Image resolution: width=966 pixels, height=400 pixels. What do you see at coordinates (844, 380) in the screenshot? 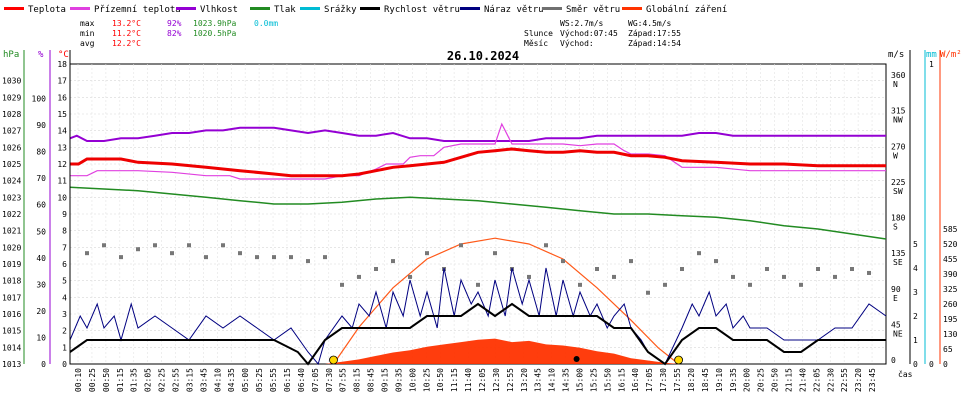
I see `tick-x-55: 22:55` at bounding box center [844, 380].